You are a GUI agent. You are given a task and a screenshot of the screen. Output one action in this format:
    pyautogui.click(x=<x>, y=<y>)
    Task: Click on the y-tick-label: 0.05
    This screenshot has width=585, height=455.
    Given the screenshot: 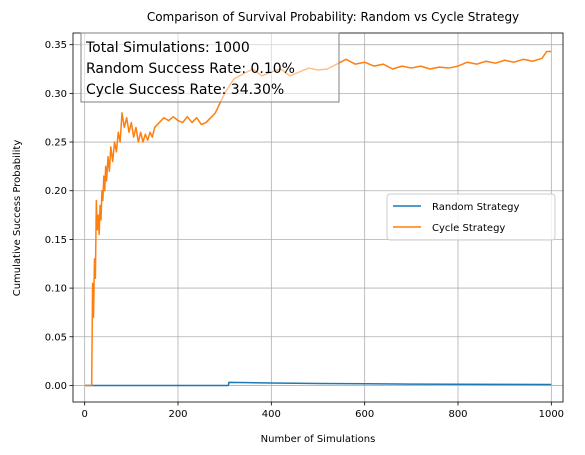 What is the action you would take?
    pyautogui.click(x=56, y=337)
    